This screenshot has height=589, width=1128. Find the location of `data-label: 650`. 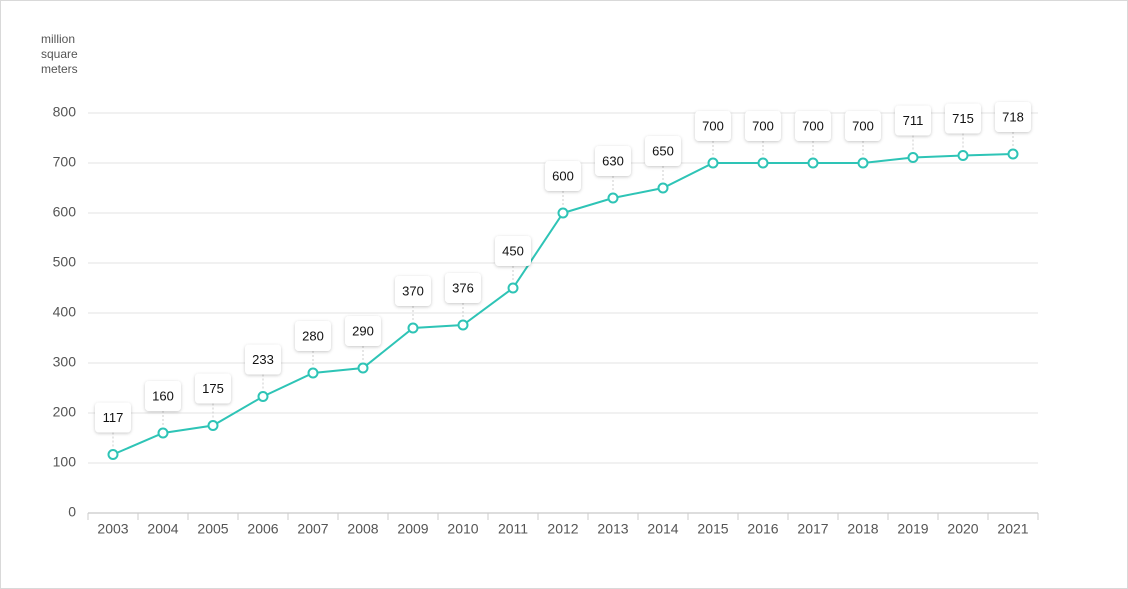

data-label: 650 is located at coordinates (663, 150).